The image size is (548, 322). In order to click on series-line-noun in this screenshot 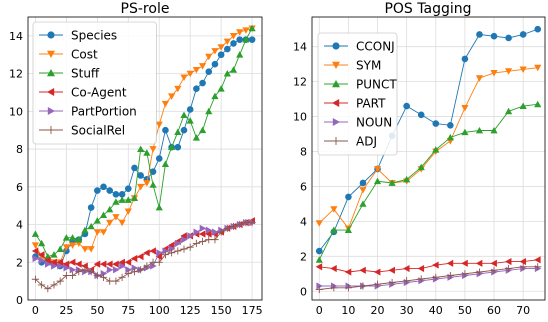, I will do `click(428, 277)`.